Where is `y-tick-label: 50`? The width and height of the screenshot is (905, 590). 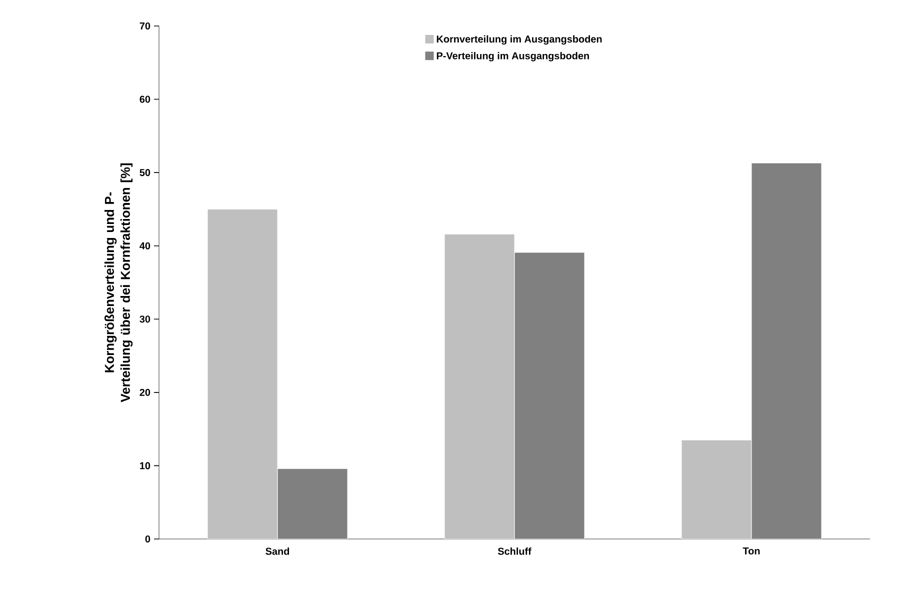
y-tick-label: 50 is located at coordinates (145, 172).